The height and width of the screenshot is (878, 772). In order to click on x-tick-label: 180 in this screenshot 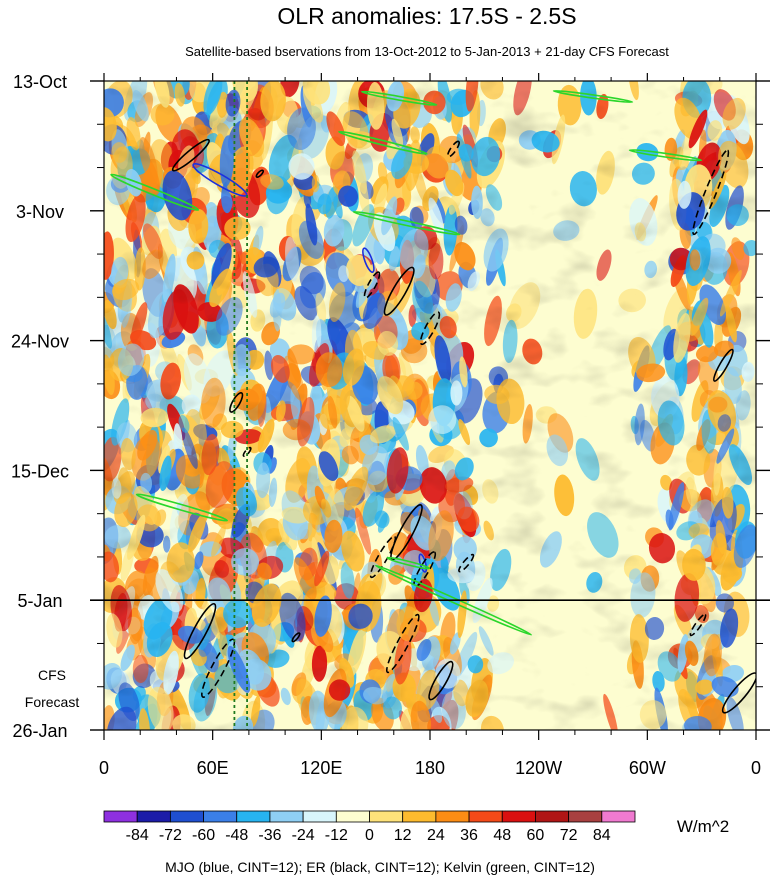, I will do `click(430, 768)`.